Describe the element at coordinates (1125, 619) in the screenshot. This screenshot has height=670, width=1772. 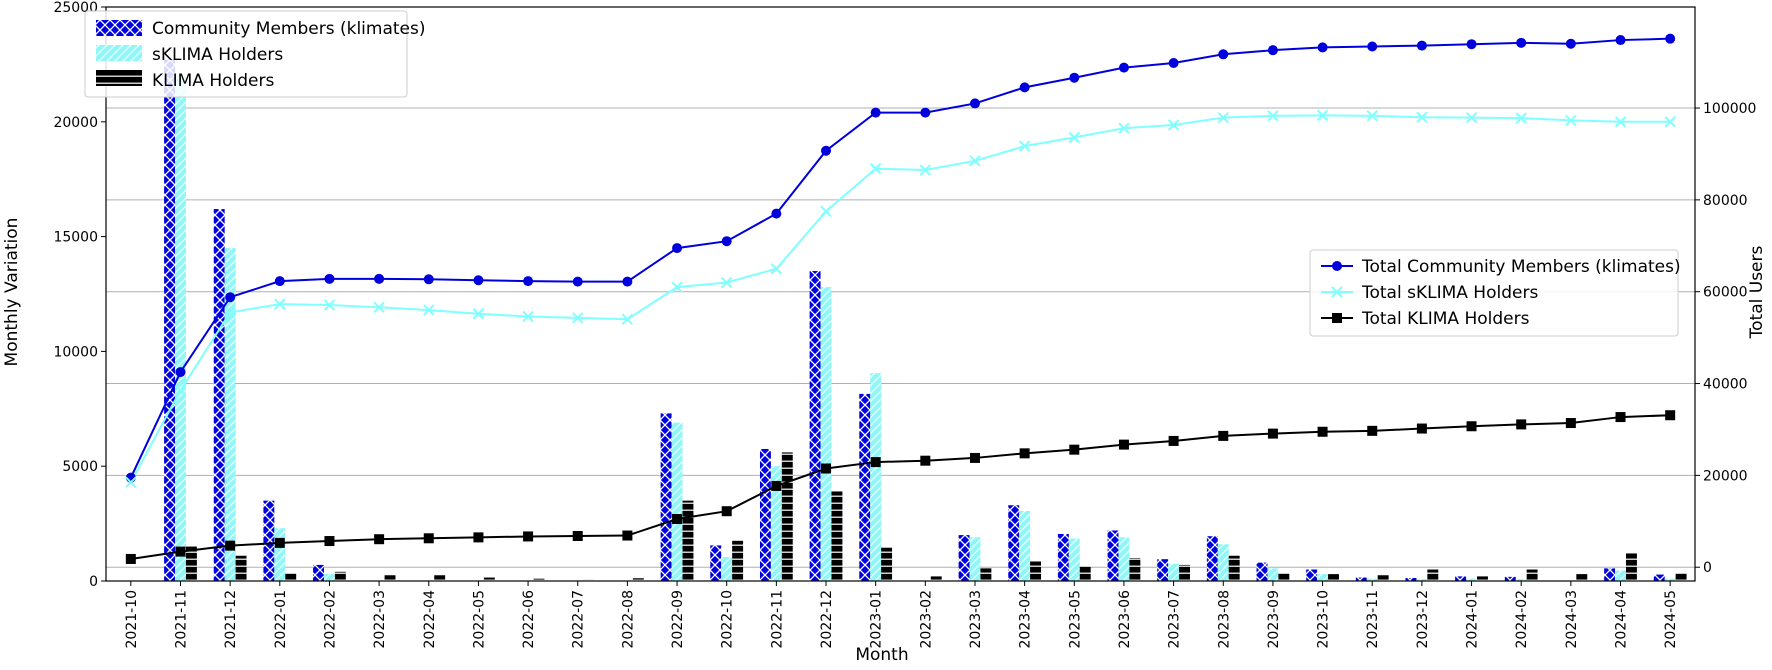
I see `x-tick-label: 2023-06` at that location.